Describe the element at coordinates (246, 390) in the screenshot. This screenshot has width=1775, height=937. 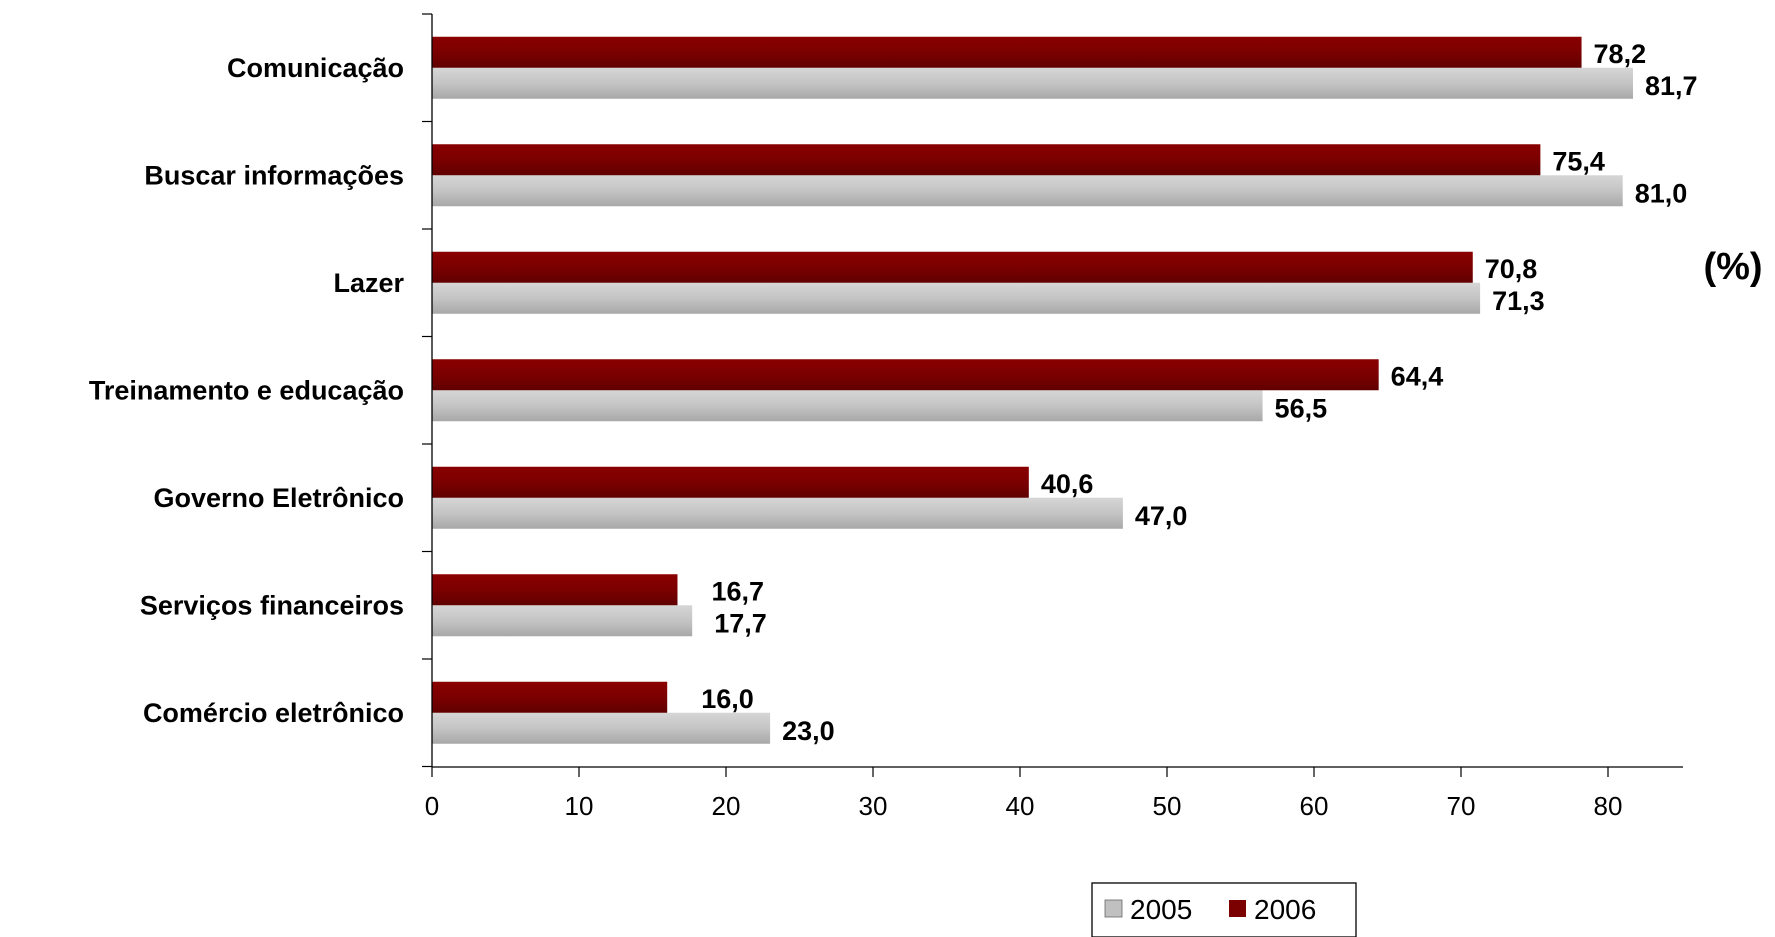
I see `category-label: Treinamento e educação` at that location.